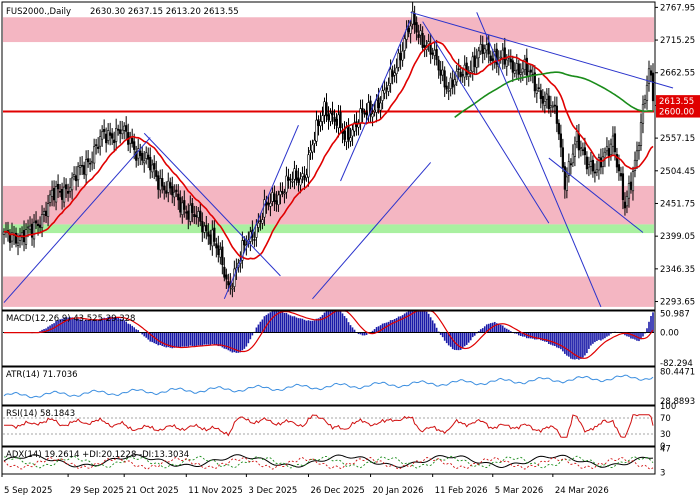  What do you see at coordinates (329, 426) in the screenshot?
I see `rsi-line` at bounding box center [329, 426].